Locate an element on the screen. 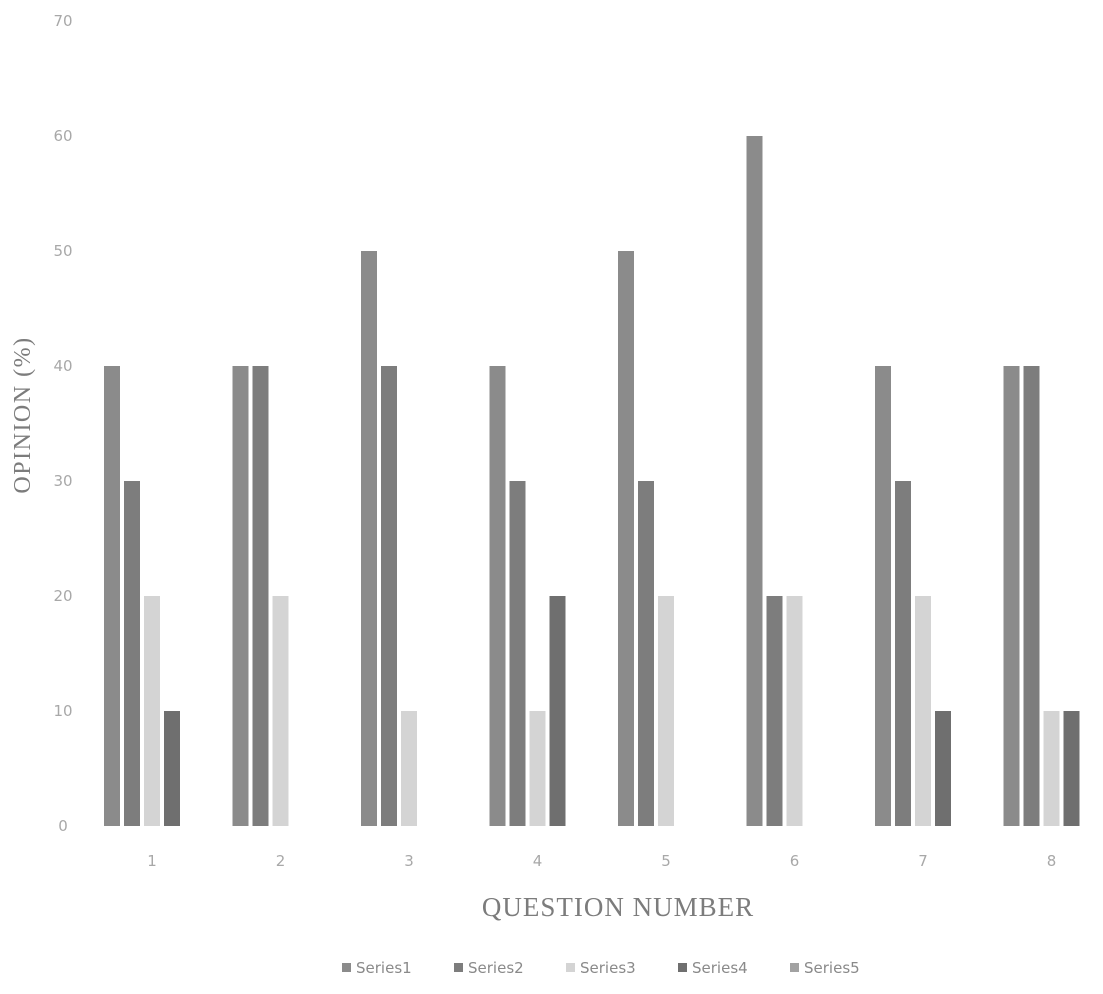  bar-series3-q8 is located at coordinates (1051, 768).